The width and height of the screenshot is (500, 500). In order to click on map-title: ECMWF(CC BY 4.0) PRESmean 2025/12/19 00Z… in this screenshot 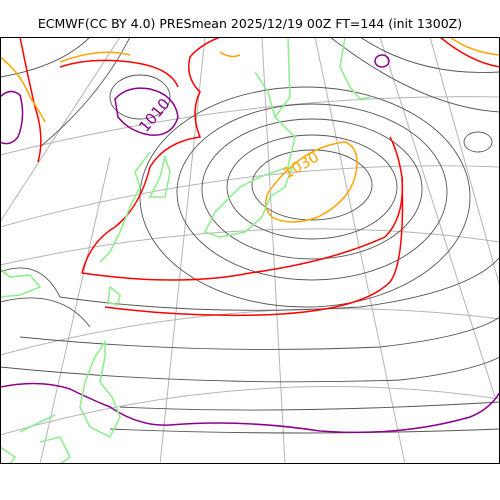, I will do `click(250, 23)`.